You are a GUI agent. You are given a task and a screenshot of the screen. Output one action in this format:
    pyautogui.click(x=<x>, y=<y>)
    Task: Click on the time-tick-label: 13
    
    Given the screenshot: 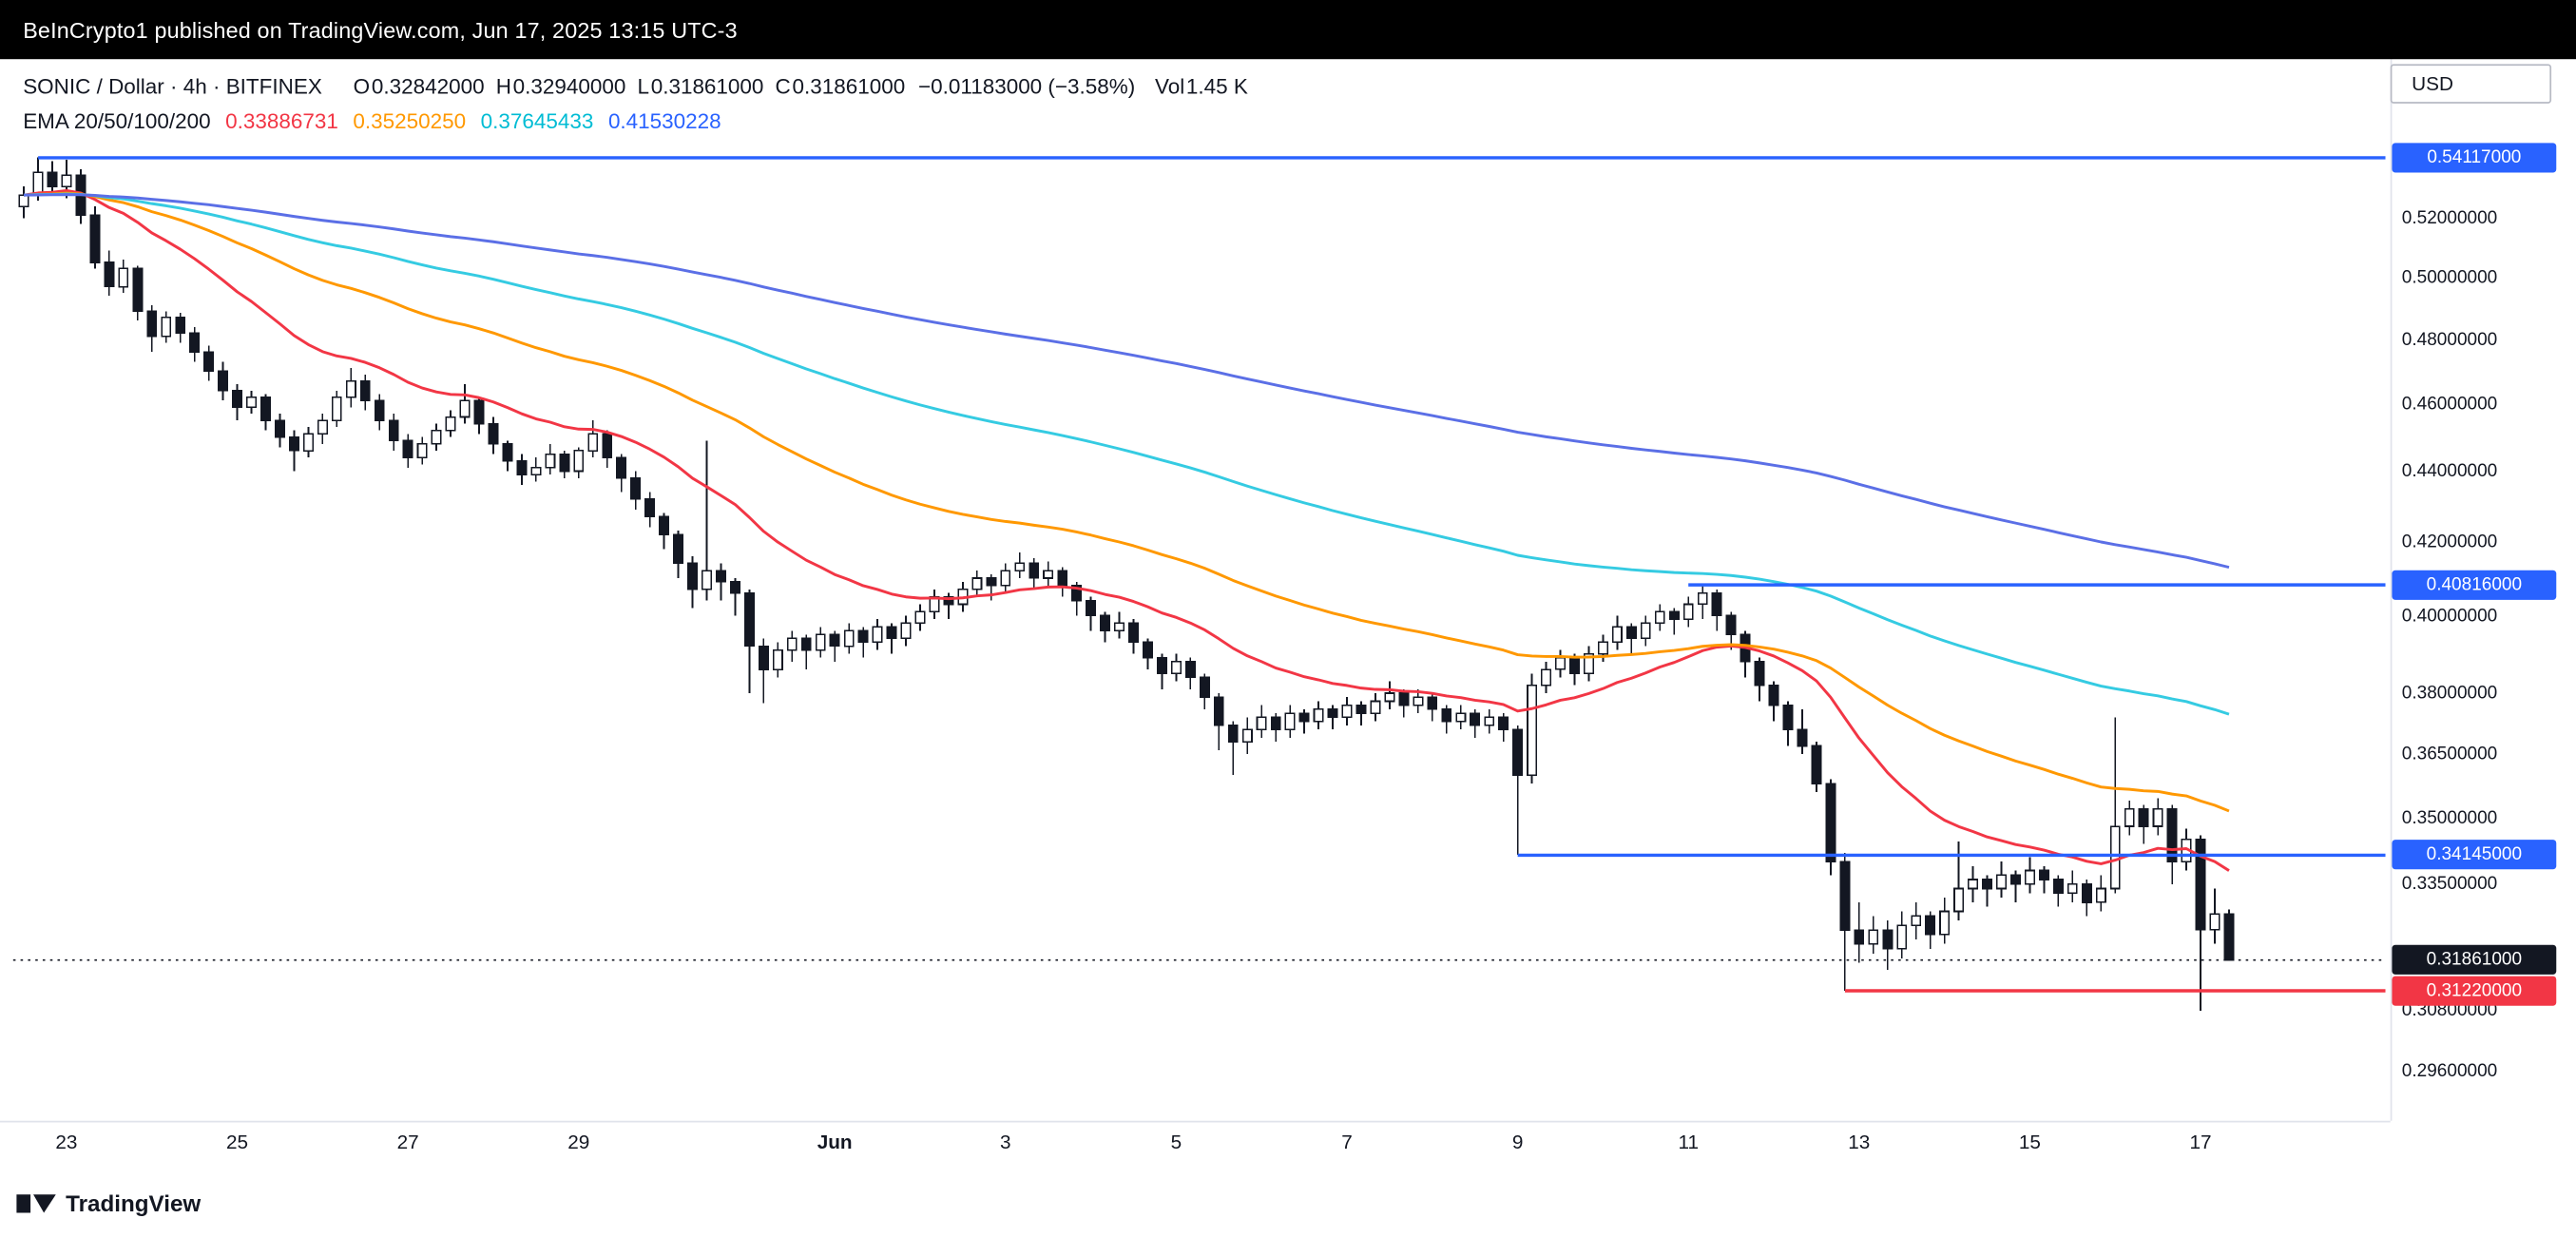 What is the action you would take?
    pyautogui.click(x=1860, y=1142)
    